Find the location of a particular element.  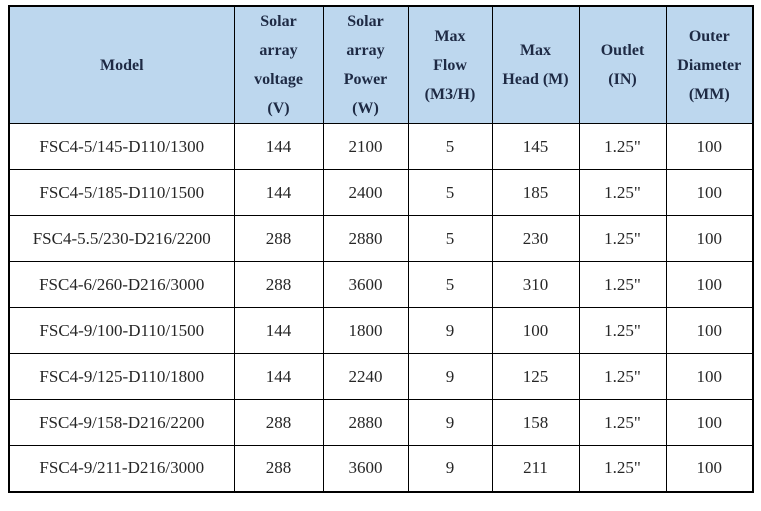

table-row: FSC4-5/145-D110/1300 144 2100 5 145 1.25" 100 is located at coordinates (381, 146).